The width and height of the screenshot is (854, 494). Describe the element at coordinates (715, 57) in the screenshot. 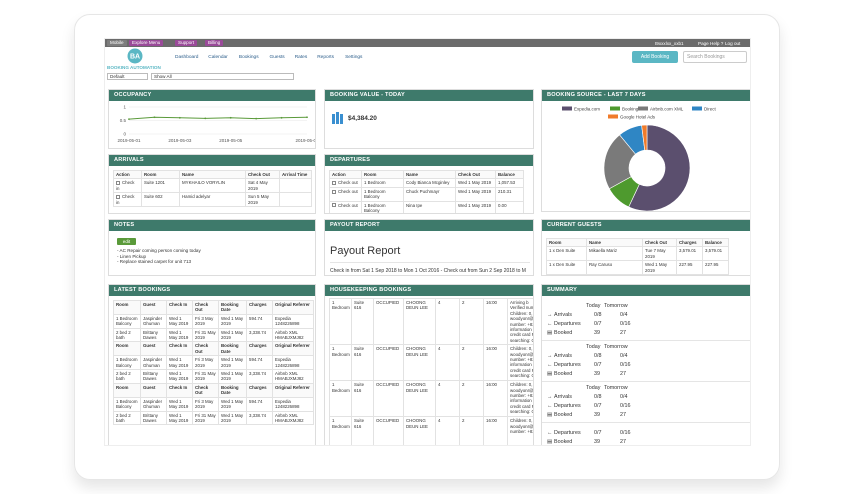

I see `search-input: Search Bookings` at that location.